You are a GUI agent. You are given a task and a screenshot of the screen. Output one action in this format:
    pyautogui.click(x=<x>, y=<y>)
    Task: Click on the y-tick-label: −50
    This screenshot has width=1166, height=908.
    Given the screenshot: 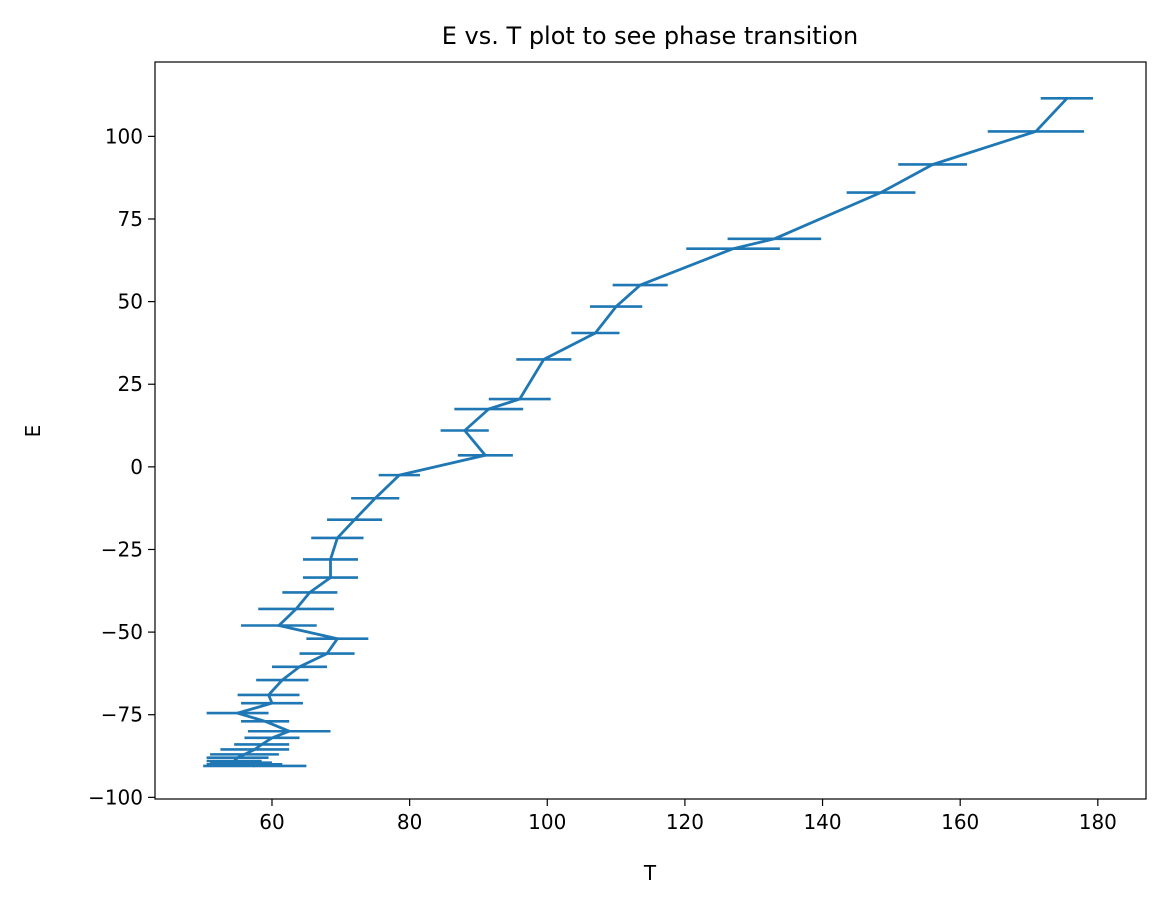 What is the action you would take?
    pyautogui.click(x=122, y=632)
    